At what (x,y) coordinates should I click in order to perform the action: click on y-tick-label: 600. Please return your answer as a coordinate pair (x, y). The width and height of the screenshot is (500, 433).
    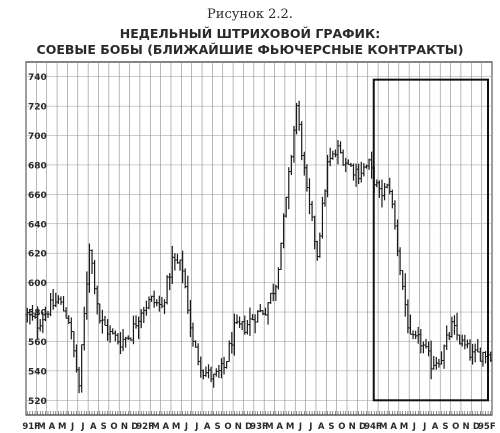
    Looking at the image, I should click on (37, 284).